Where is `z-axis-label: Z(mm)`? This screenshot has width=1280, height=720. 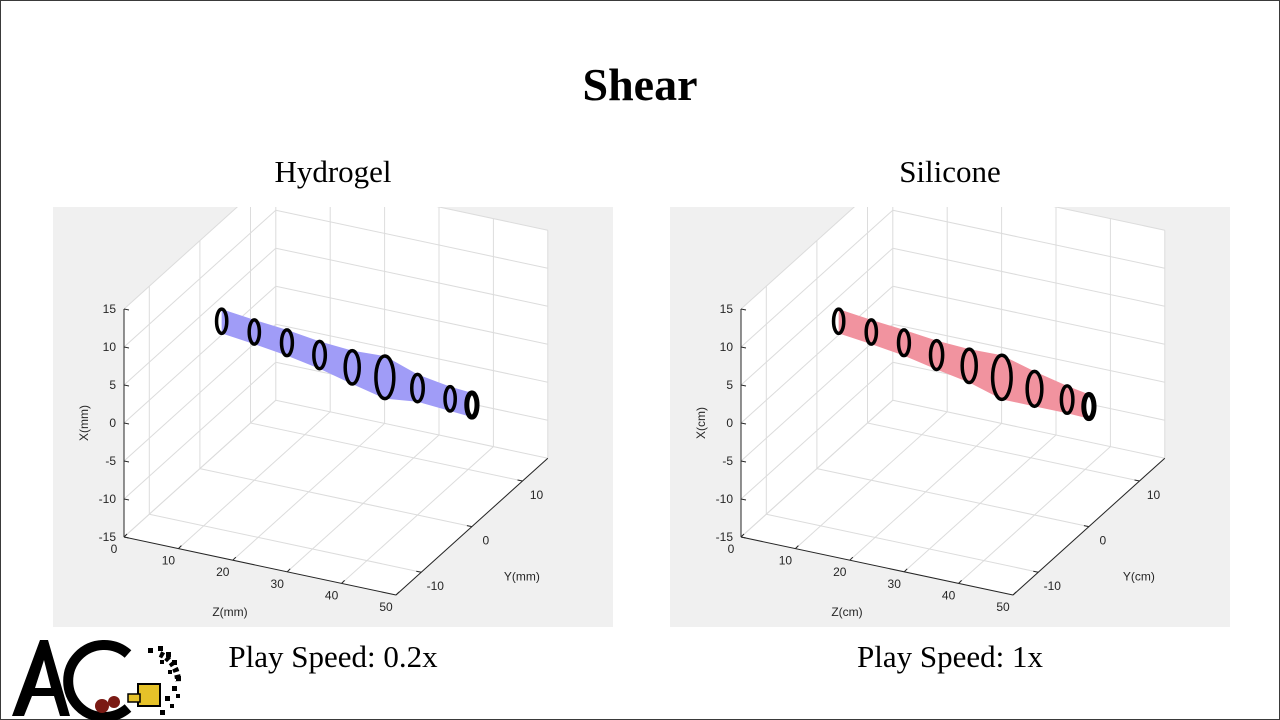
z-axis-label: Z(mm) is located at coordinates (229, 612).